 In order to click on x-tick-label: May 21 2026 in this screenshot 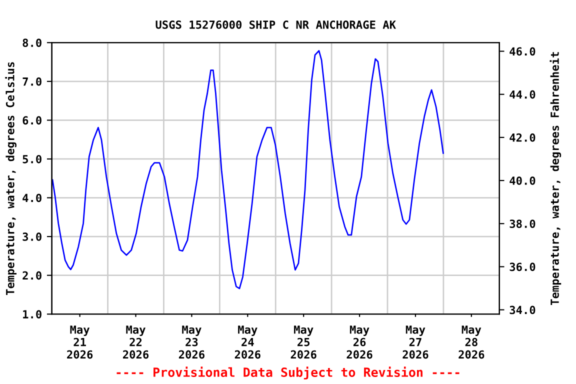, I will do `click(80, 342)`.